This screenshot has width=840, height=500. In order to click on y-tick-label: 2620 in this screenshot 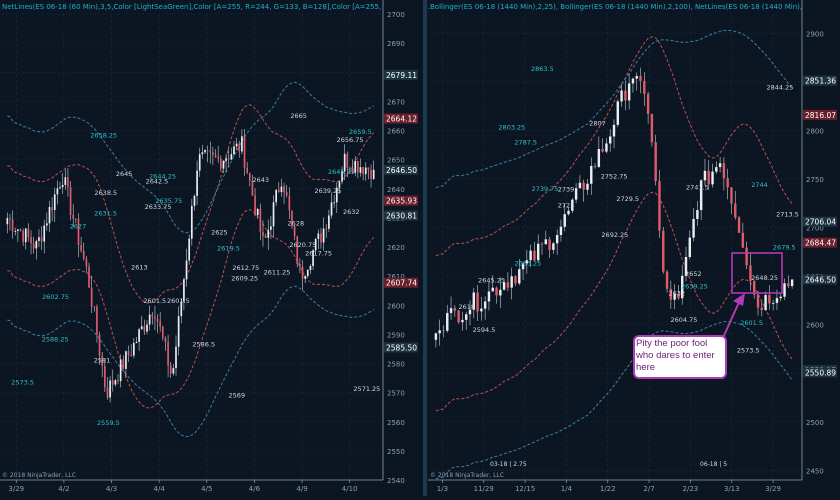, I will do `click(396, 248)`.